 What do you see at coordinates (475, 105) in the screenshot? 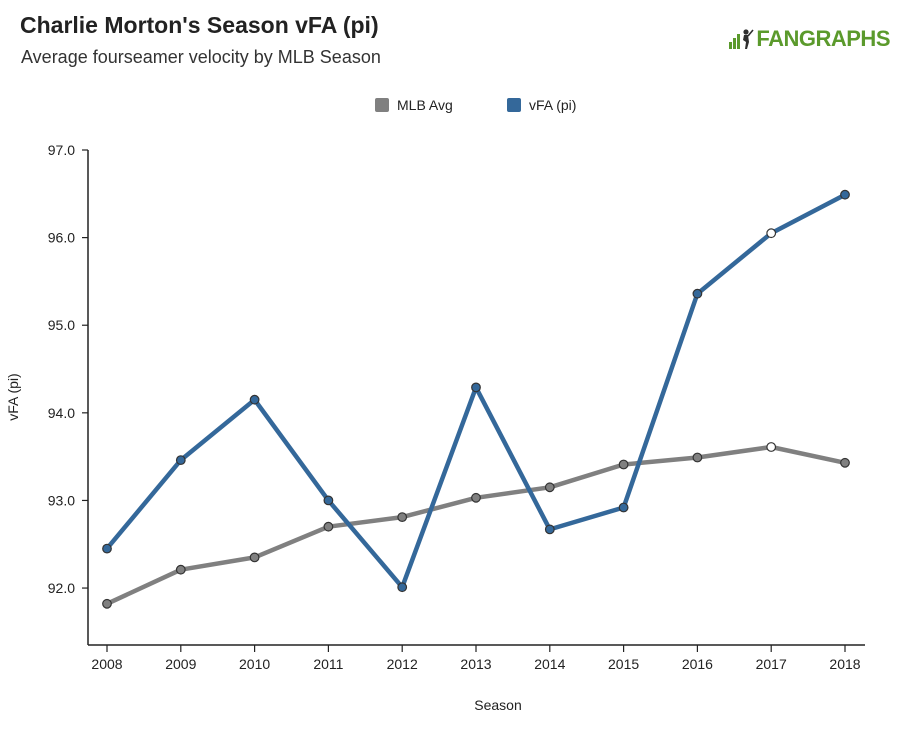
I see `legend: MLB Avg vFA (pi)` at bounding box center [475, 105].